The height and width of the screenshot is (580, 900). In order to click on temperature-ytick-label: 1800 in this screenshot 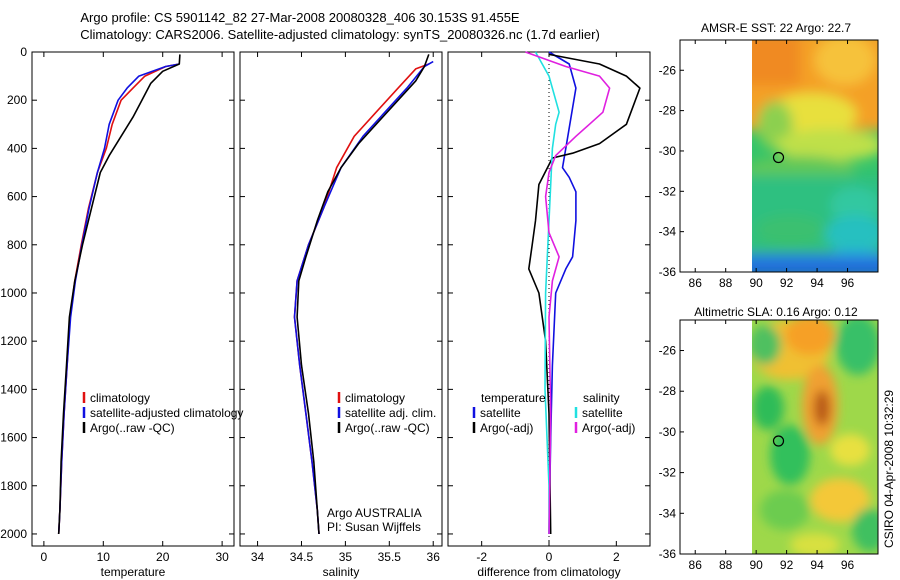, I will do `click(13, 486)`.